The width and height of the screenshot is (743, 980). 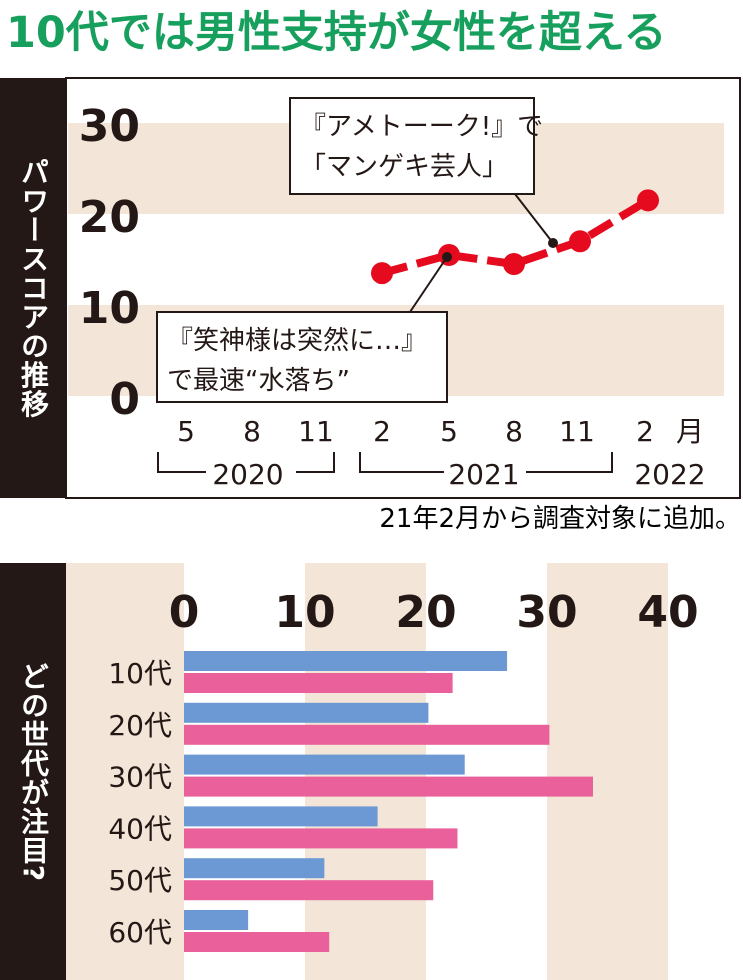 I want to click on annotation-text-line: 「マンゲキ芸人」, so click(x=404, y=167).